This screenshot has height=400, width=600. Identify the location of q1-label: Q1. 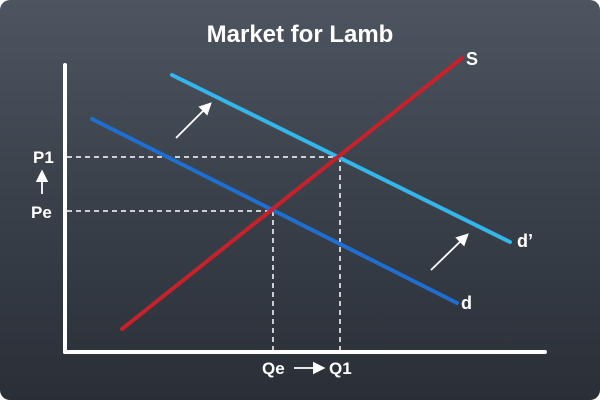
(340, 368).